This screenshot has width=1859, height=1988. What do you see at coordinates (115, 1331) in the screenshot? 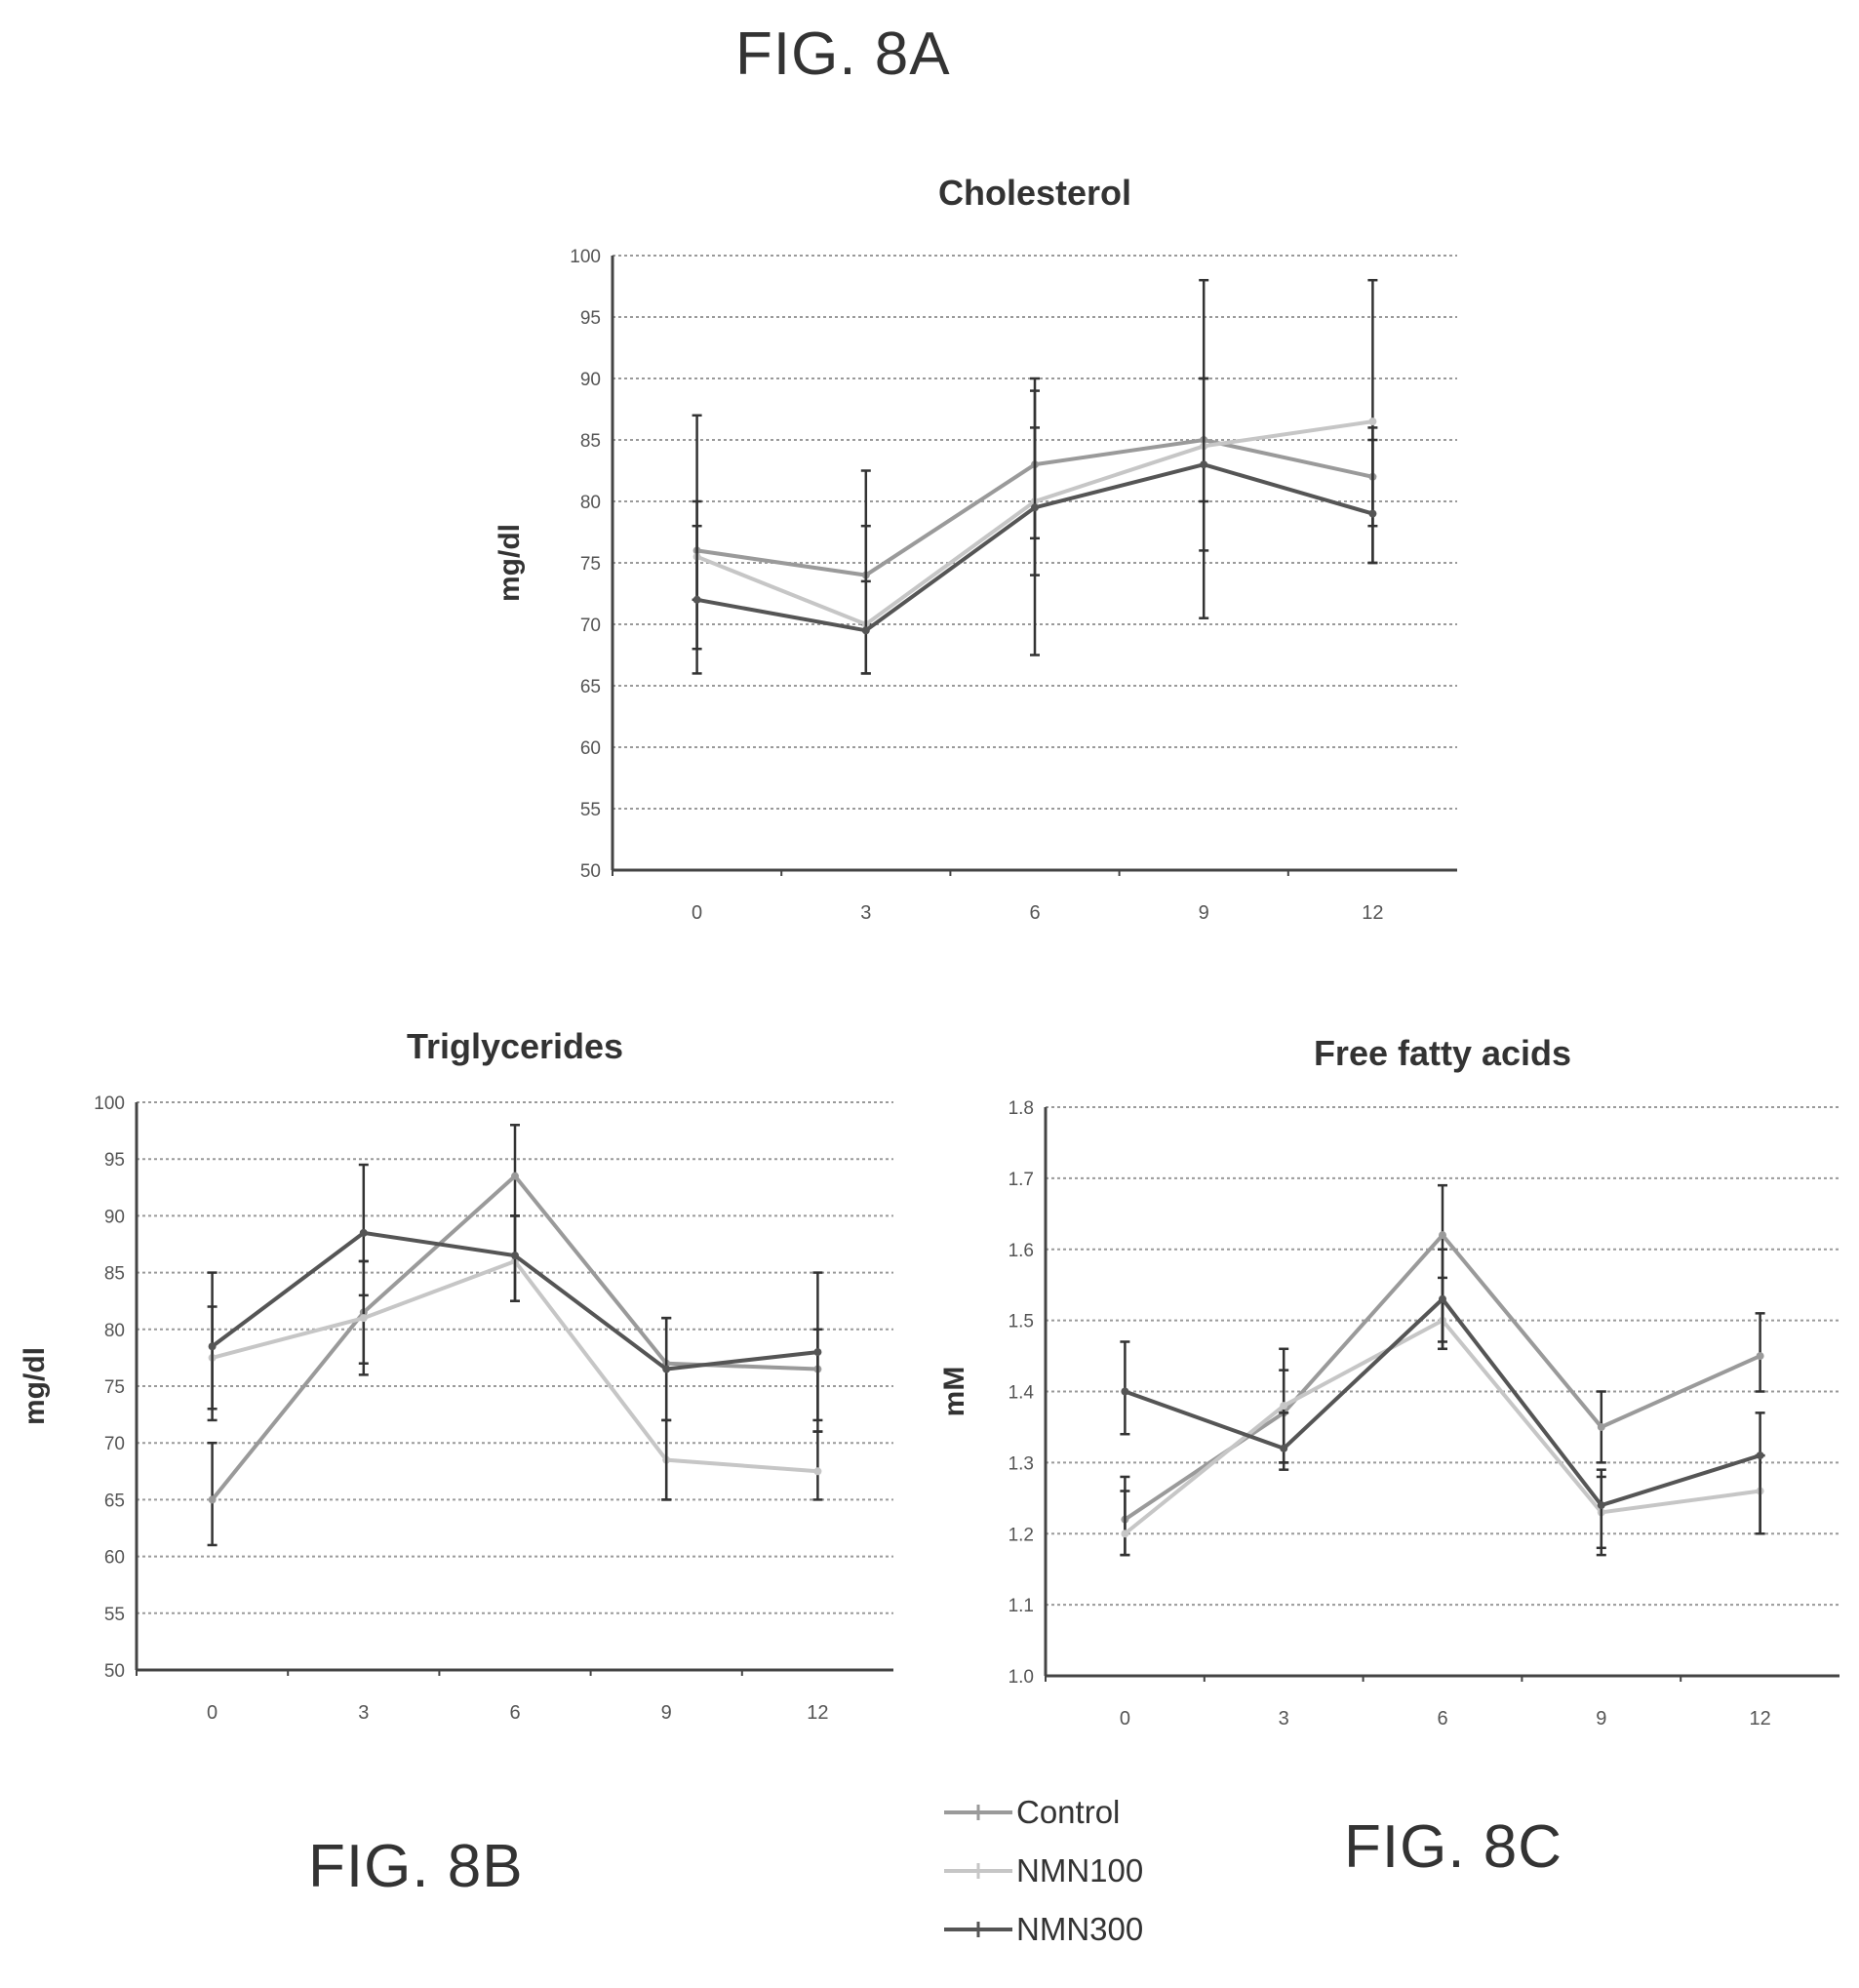
I see `triglycerides-ytick-label: 80` at bounding box center [115, 1331].